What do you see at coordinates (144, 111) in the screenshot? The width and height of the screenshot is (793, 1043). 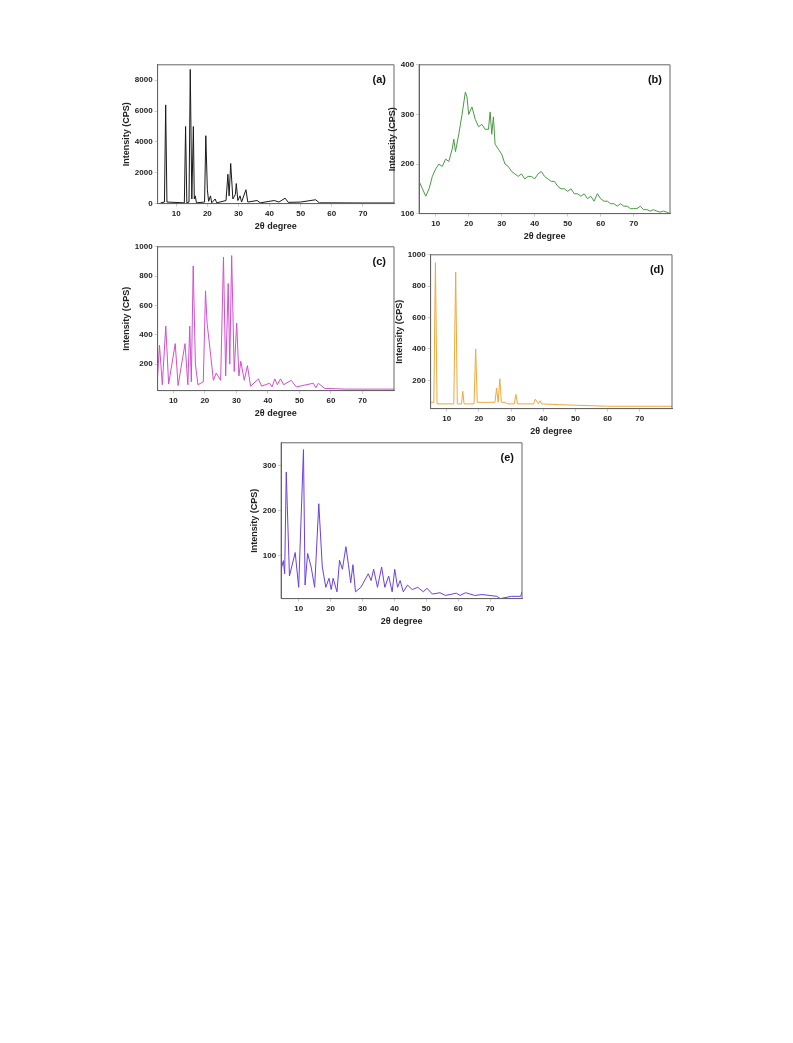 I see `y-tick-label: 6000` at bounding box center [144, 111].